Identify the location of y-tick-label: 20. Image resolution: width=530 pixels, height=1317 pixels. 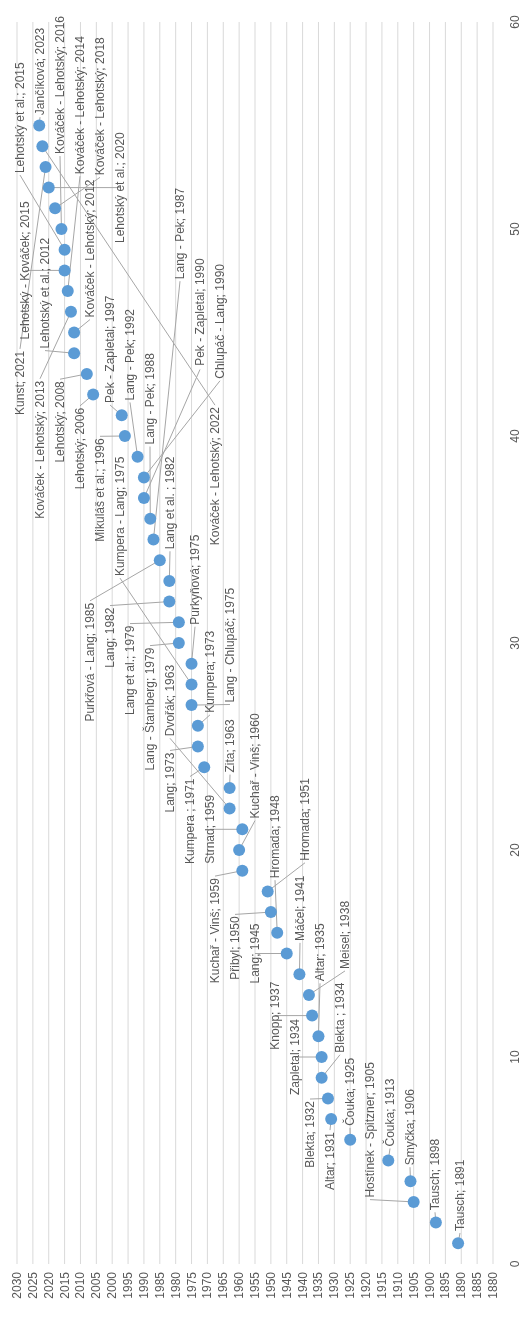
(515, 850).